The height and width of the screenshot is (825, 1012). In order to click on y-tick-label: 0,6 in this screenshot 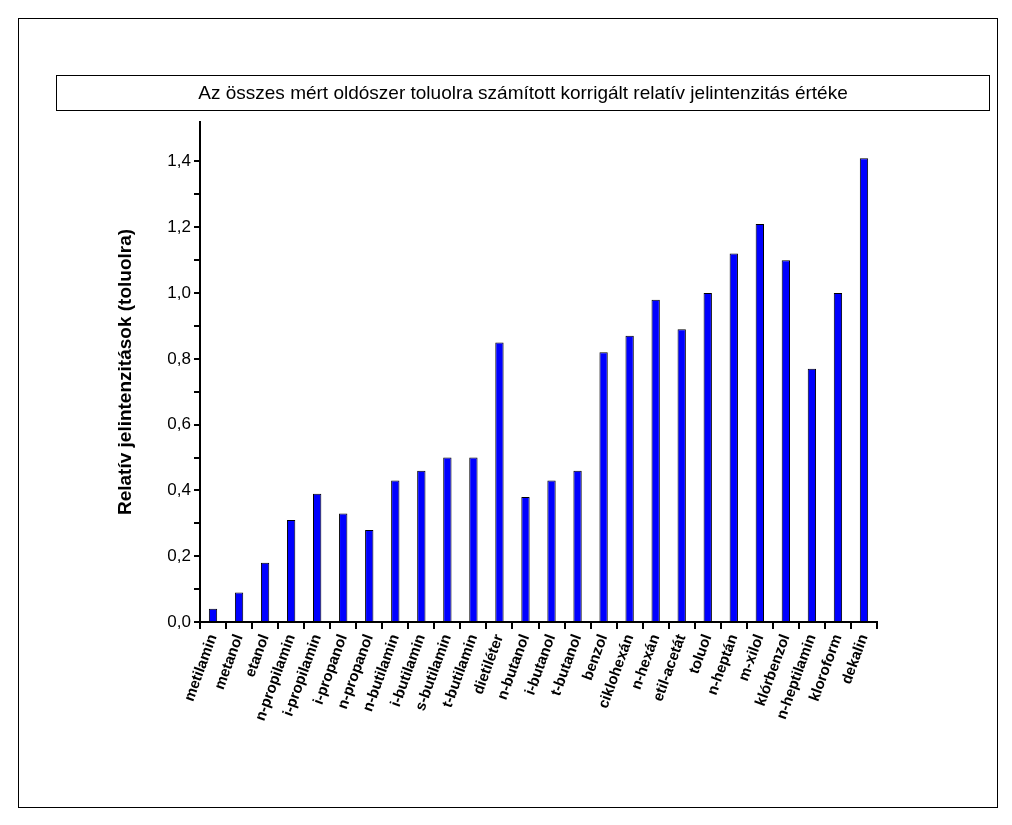, I will do `click(179, 424)`.